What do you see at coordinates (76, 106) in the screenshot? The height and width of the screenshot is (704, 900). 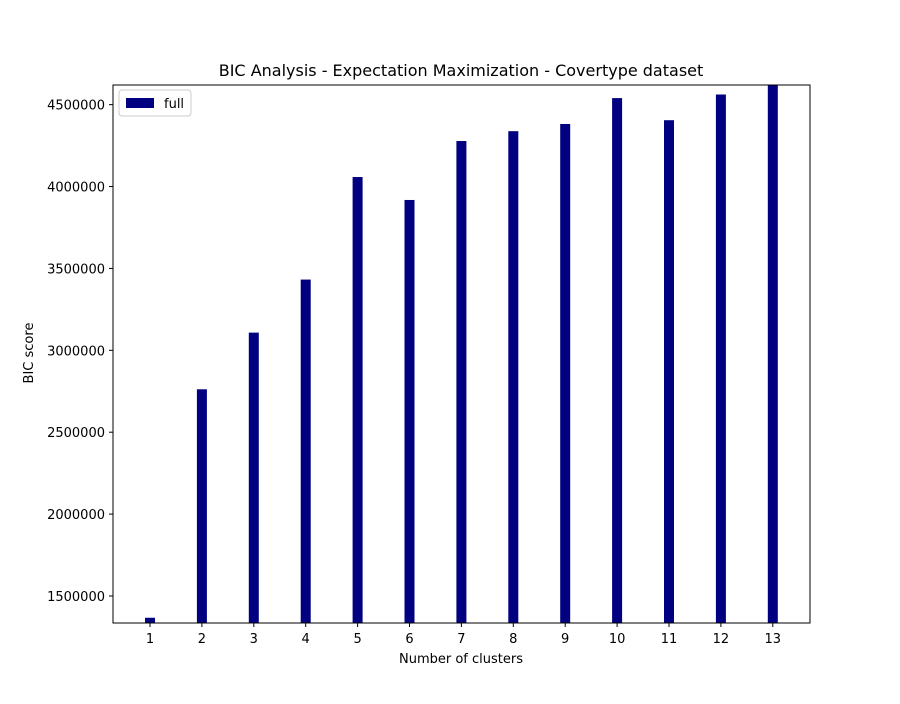 I see `y-tick-label-4500000: 4500000` at bounding box center [76, 106].